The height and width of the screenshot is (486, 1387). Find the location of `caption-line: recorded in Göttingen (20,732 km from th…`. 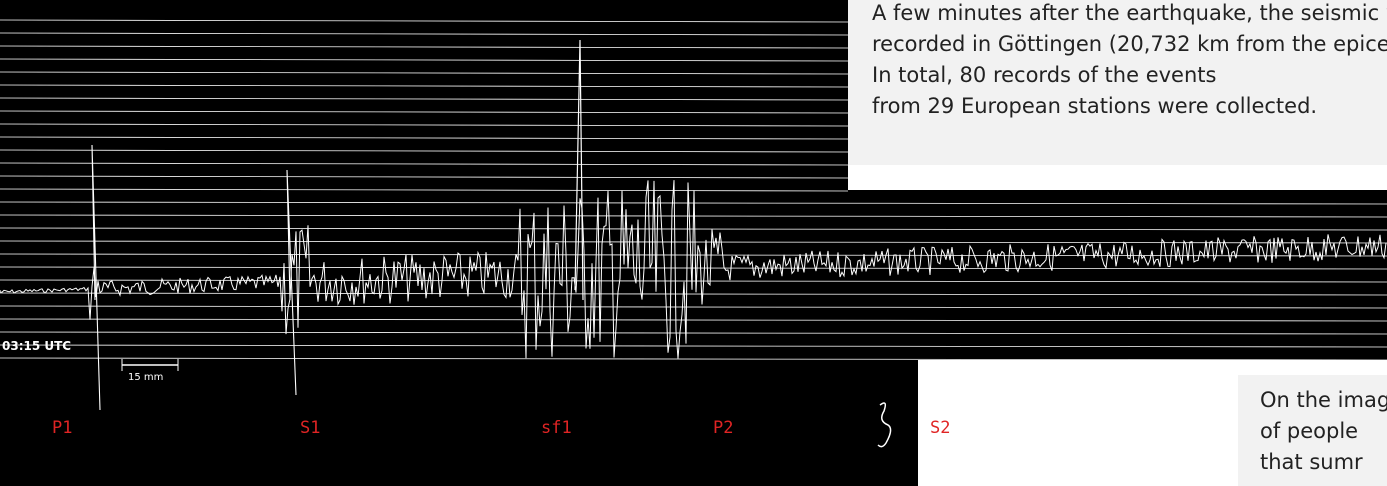

caption-line: recorded in Göttingen (20,732 km from th… is located at coordinates (1129, 44).